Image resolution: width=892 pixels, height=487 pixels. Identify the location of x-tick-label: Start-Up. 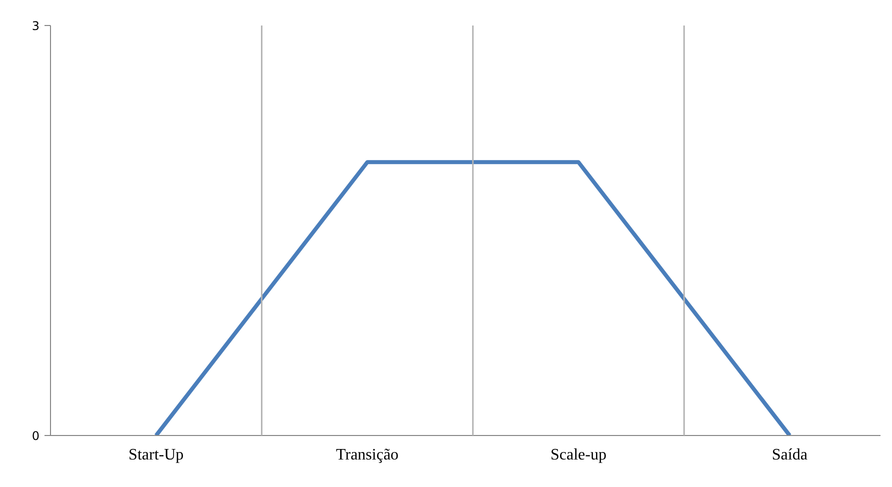
(156, 455).